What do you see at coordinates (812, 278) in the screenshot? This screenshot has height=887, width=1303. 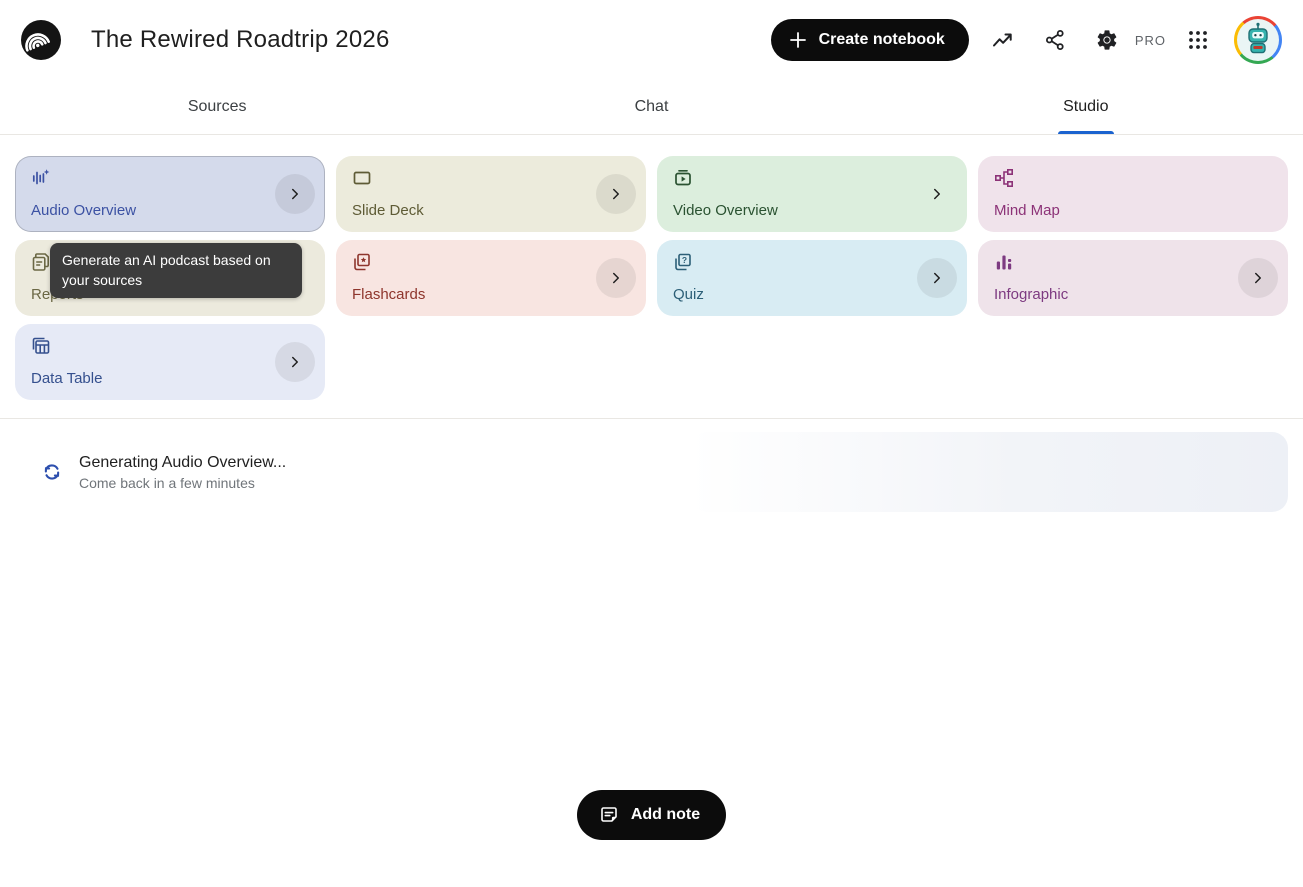 I see `studio-card-quiz: ? Quiz` at bounding box center [812, 278].